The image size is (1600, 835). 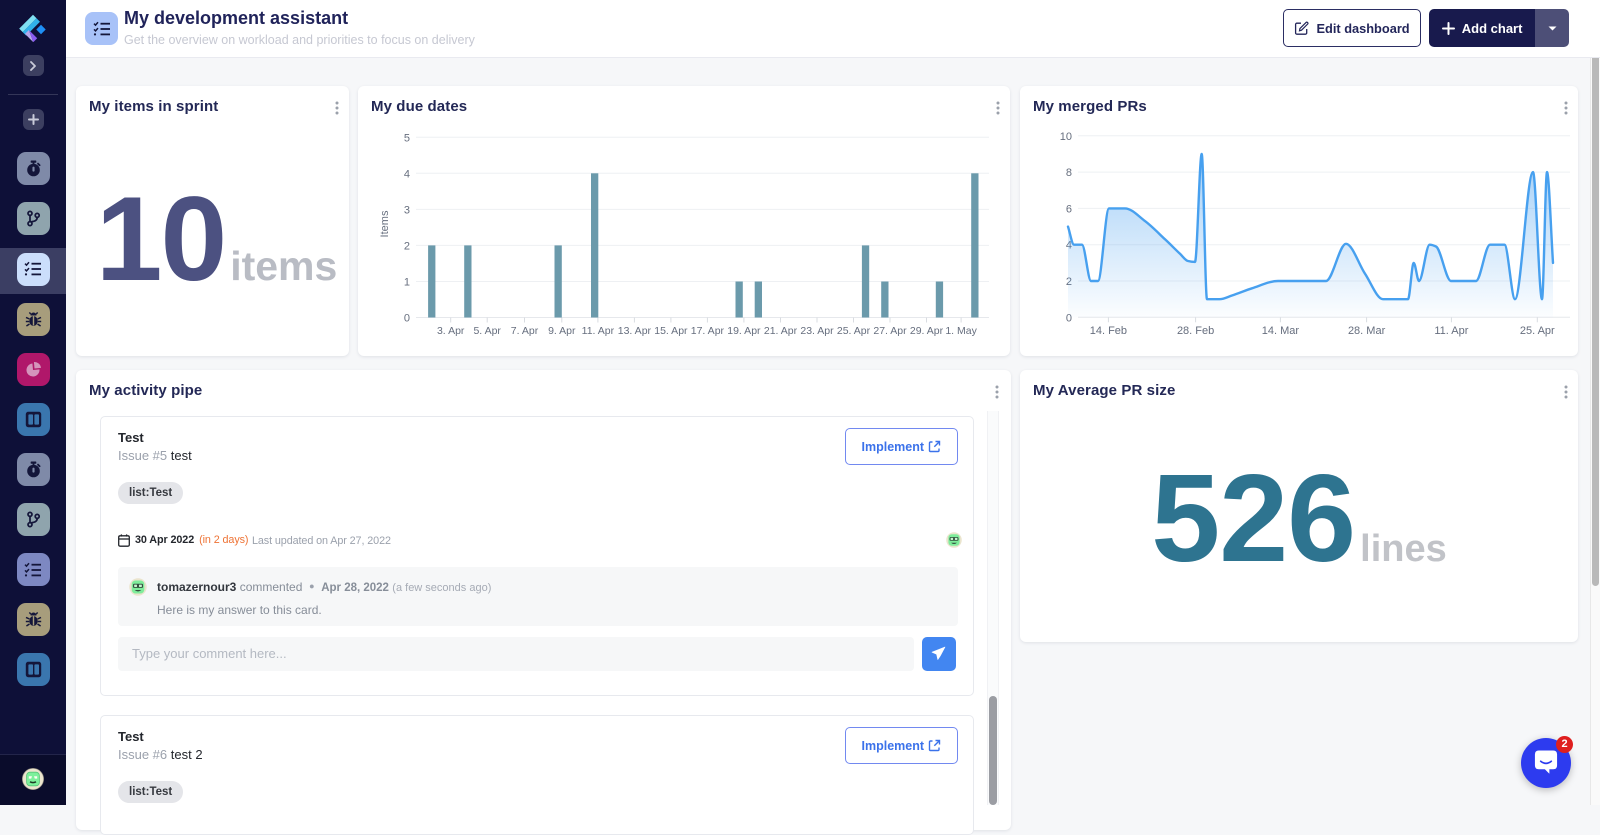 What do you see at coordinates (1108, 331) in the screenshot?
I see `svg-text: 14. Feb` at bounding box center [1108, 331].